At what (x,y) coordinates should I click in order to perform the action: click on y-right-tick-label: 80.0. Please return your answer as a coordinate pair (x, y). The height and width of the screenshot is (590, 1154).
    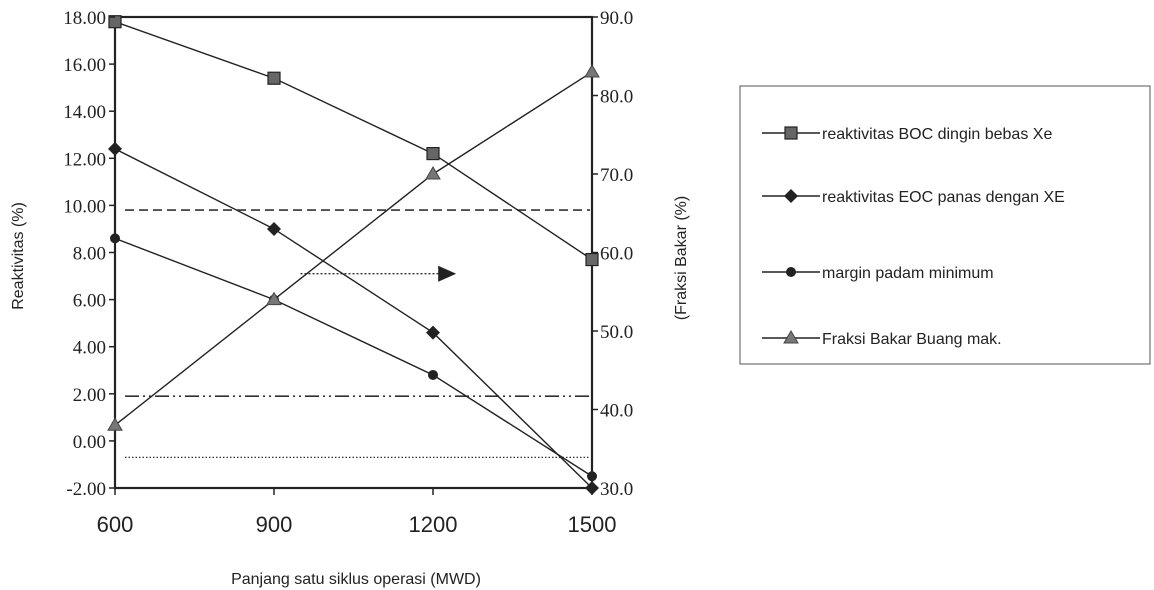
    Looking at the image, I should click on (616, 97).